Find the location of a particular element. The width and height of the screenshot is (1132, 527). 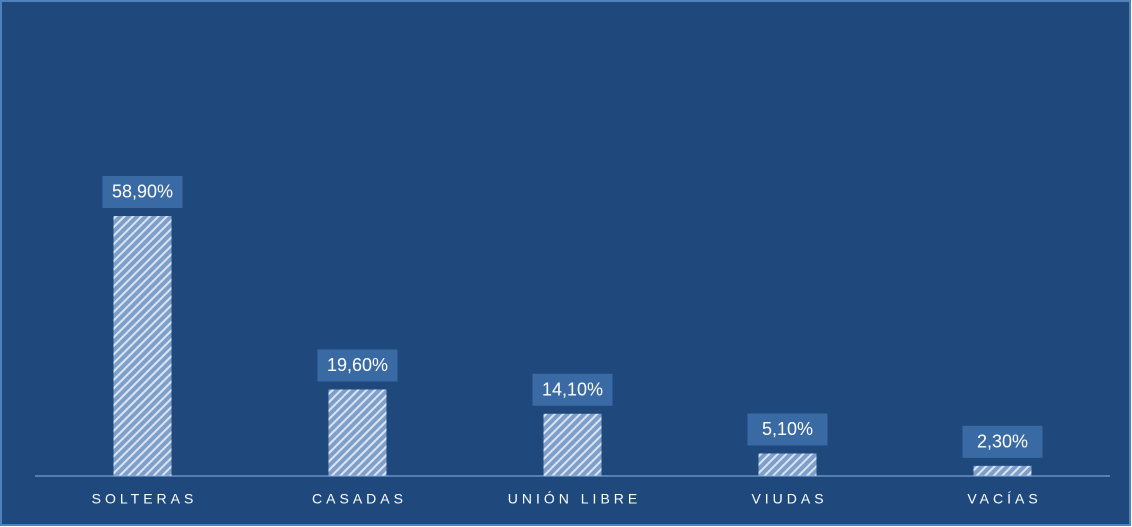

data-label: 2,30% is located at coordinates (1002, 442).